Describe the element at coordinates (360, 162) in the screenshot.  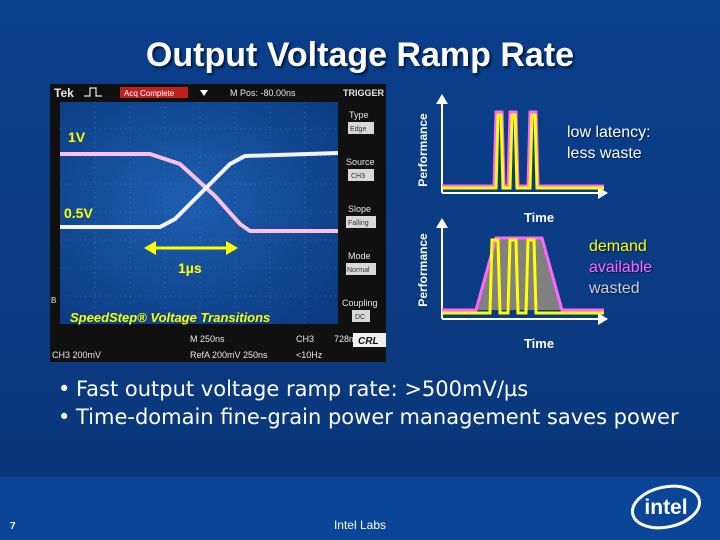
I see `menu-source-label: Source` at that location.